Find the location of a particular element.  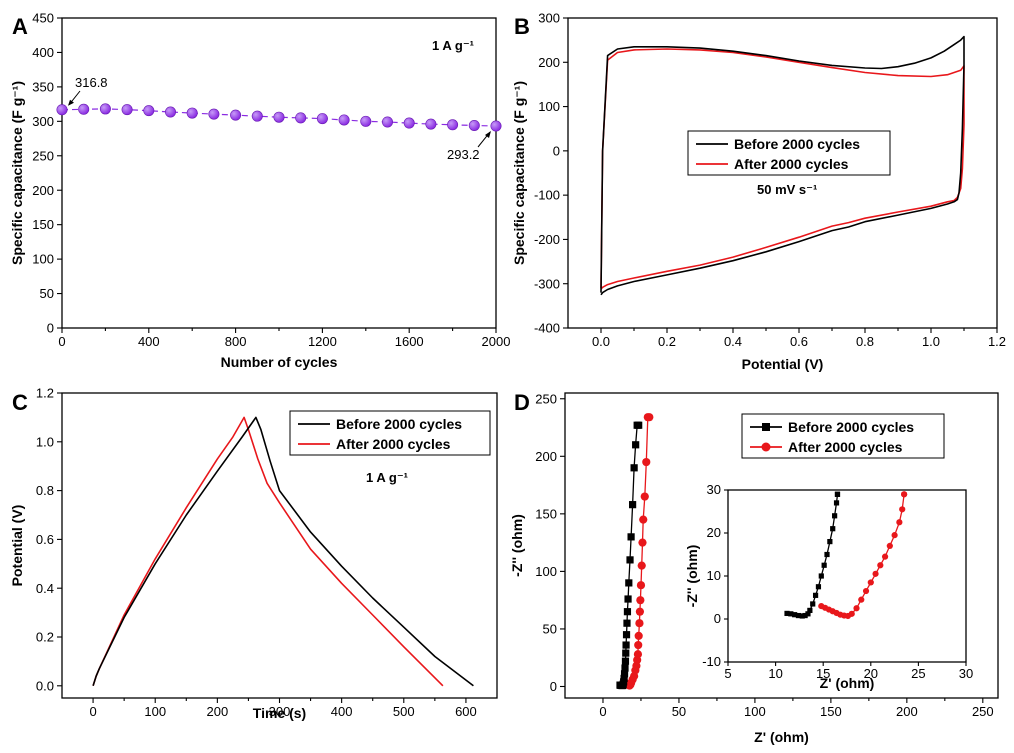

y-tick-label-D: 150 is located at coordinates (546, 513).